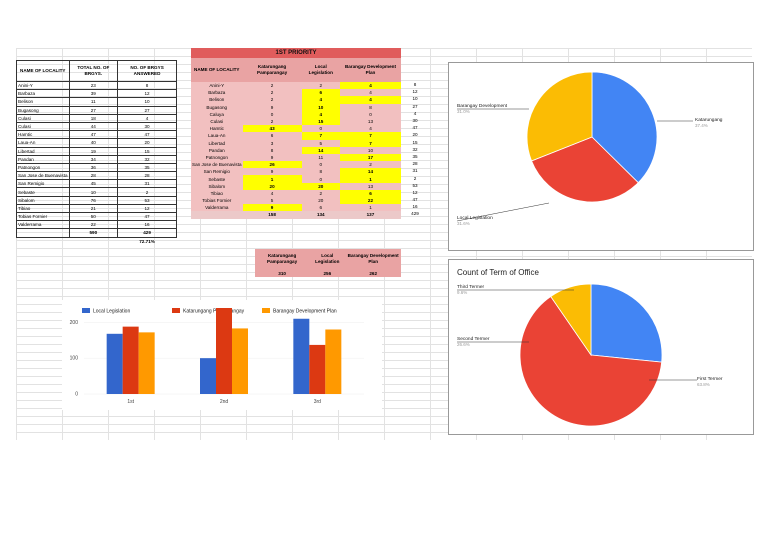  What do you see at coordinates (224, 402) in the screenshot?
I see `x-tick-label: 2nd` at bounding box center [224, 402].